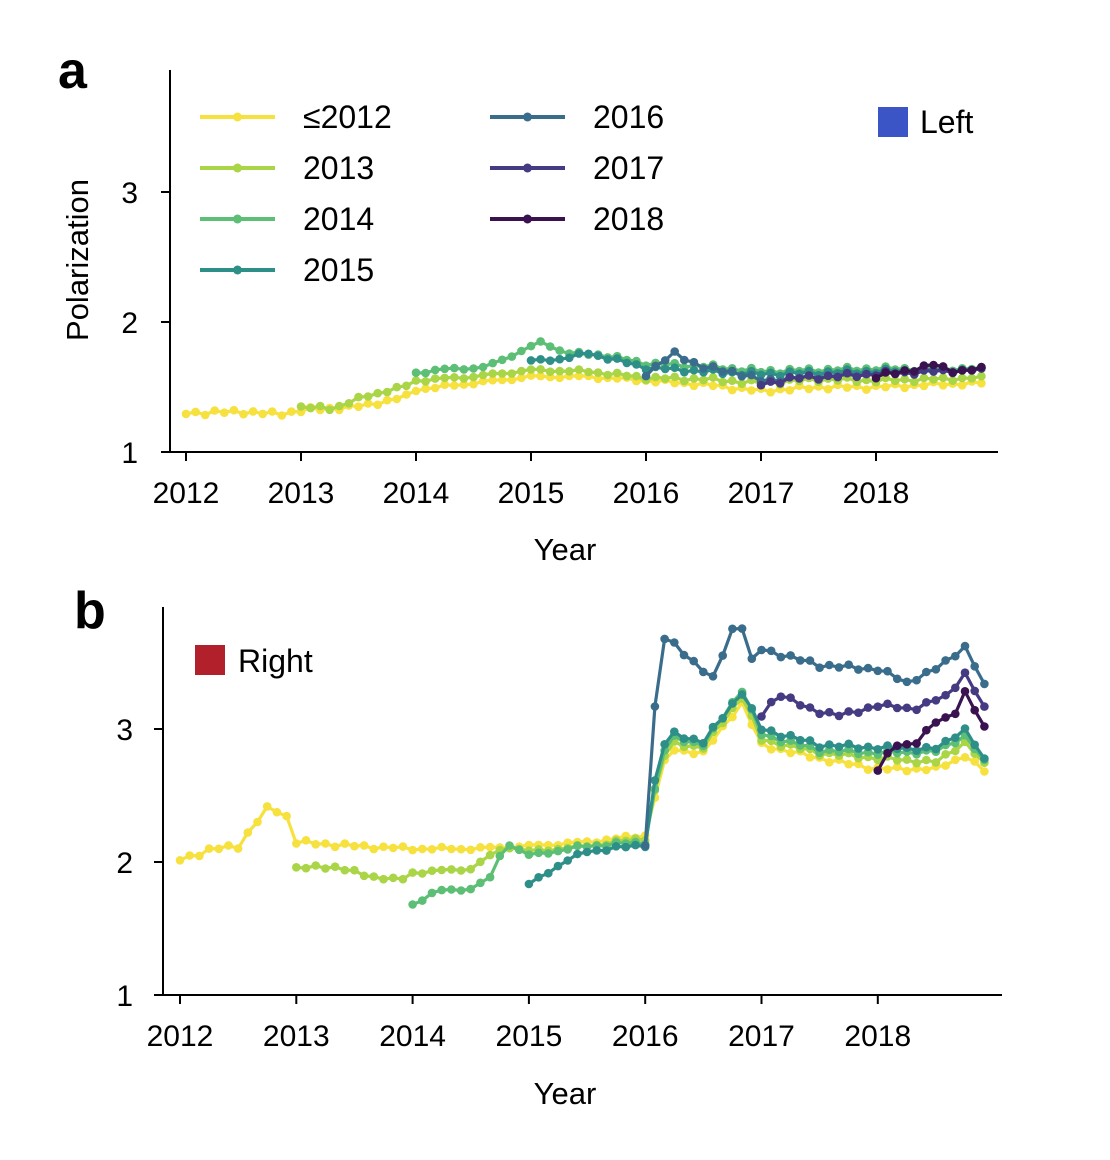  I want to click on series-le2012, so click(582, 781).